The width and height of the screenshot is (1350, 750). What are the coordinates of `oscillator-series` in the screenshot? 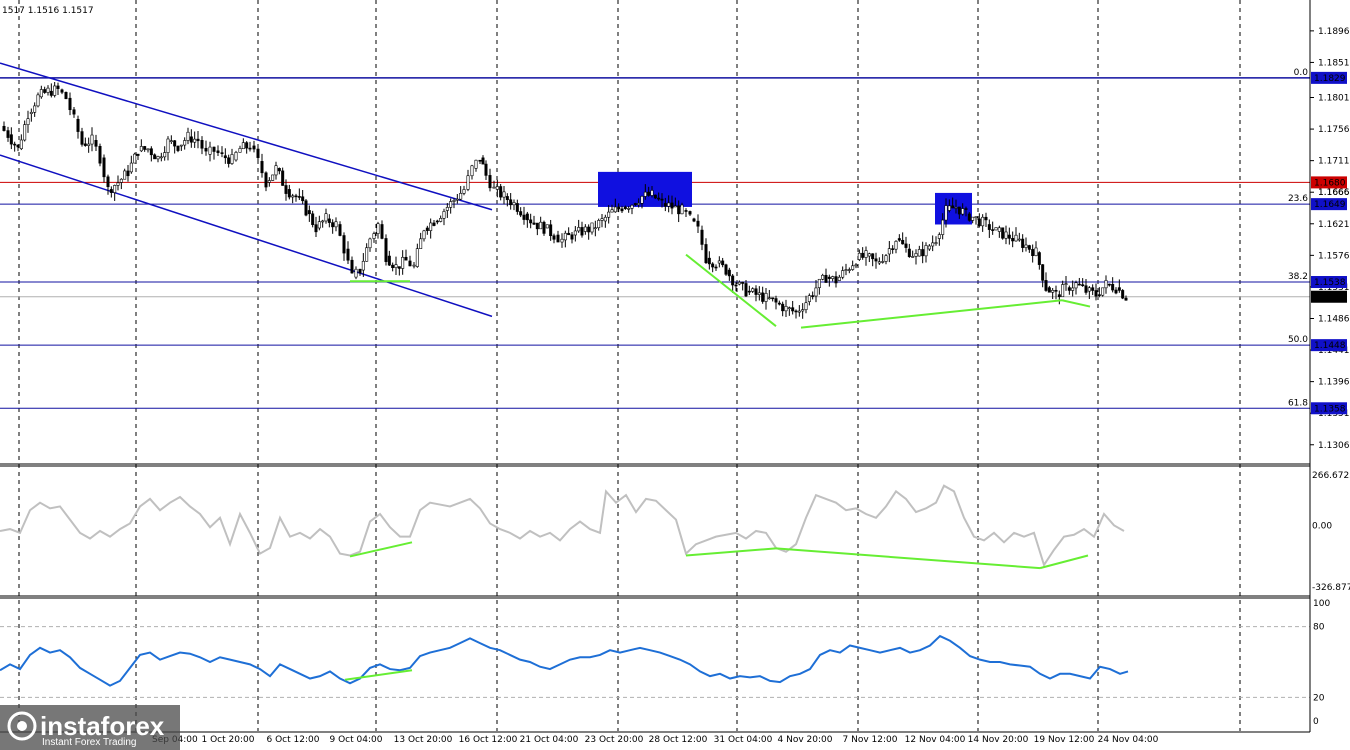 It's located at (564, 660).